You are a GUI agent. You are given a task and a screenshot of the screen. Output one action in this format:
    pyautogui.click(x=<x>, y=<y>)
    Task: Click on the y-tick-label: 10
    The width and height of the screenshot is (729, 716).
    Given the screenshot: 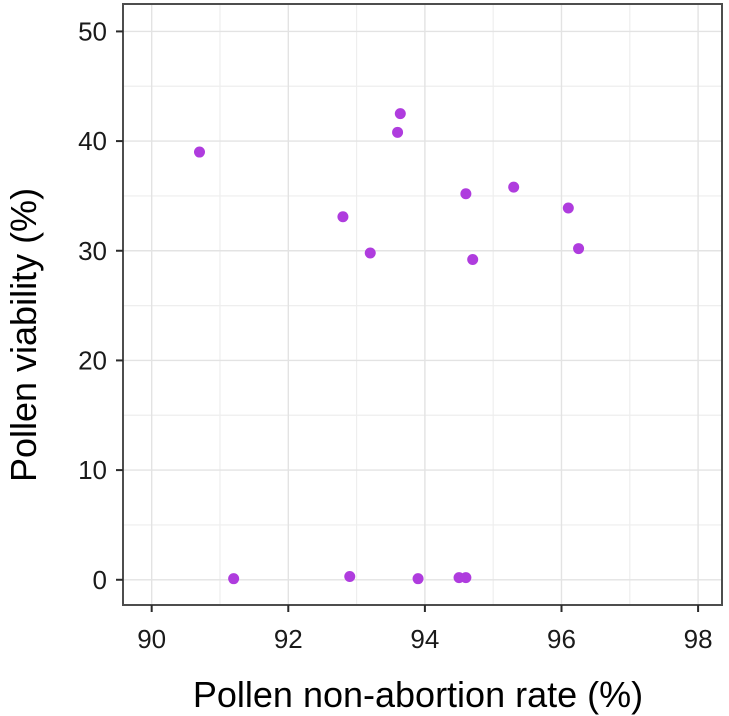 What is the action you would take?
    pyautogui.click(x=92, y=470)
    